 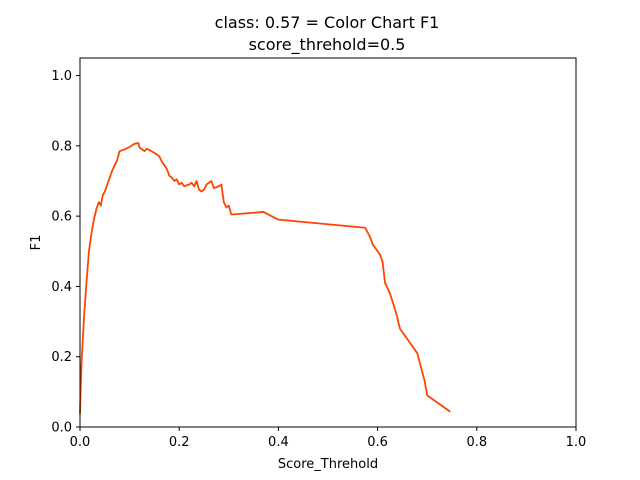 What do you see at coordinates (80, 442) in the screenshot?
I see `x-tick-label: 0.0` at bounding box center [80, 442].